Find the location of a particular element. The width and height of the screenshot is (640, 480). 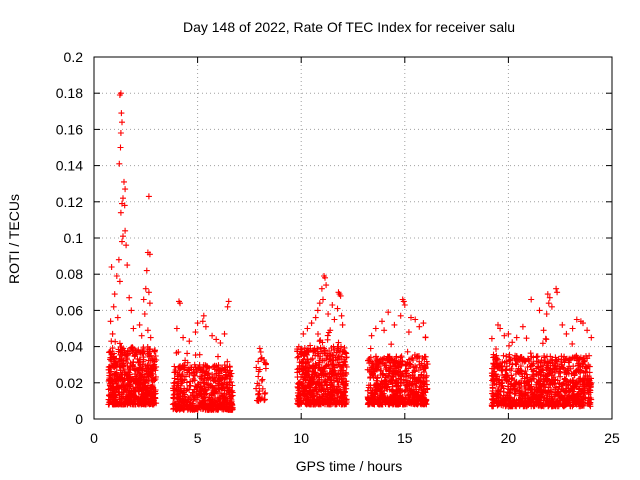

y-tick-label: 0.06 is located at coordinates (69, 310).